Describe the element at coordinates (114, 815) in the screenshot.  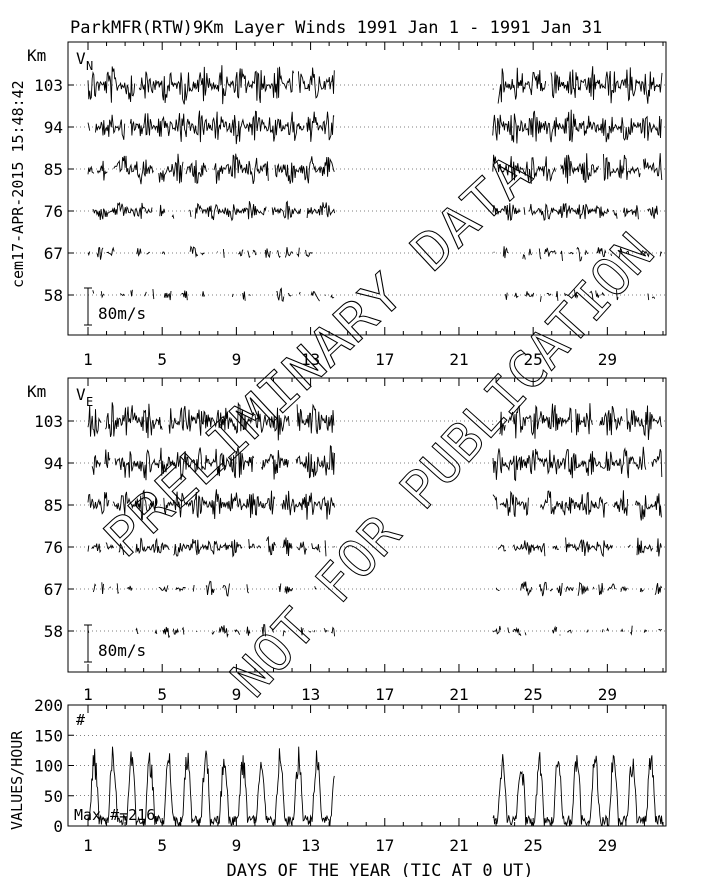
I see `max-count-label: Max #=216` at that location.